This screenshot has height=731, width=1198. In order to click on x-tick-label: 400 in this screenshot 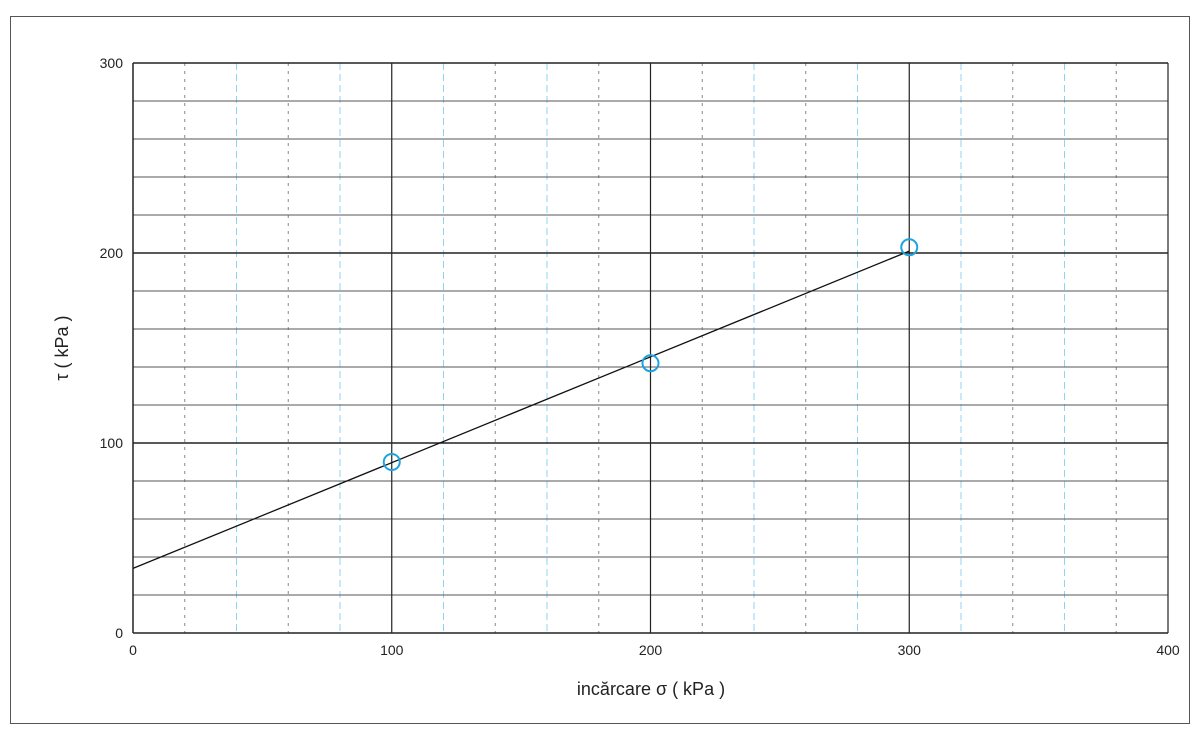, I will do `click(1168, 650)`.